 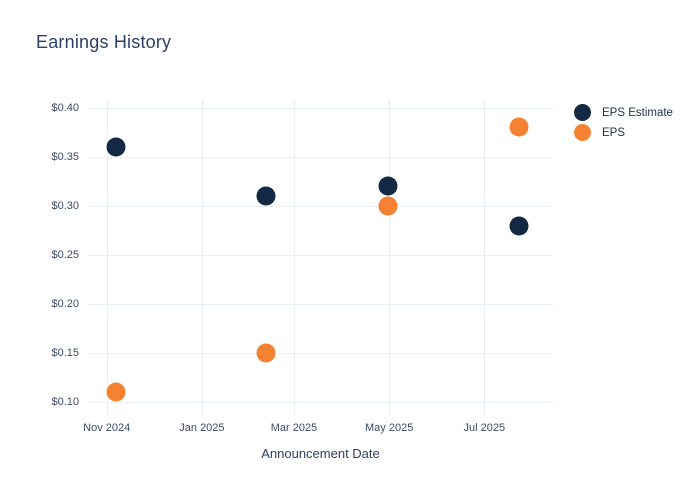 I want to click on legend-swatch-eps-estimate-icon, so click(x=582, y=112).